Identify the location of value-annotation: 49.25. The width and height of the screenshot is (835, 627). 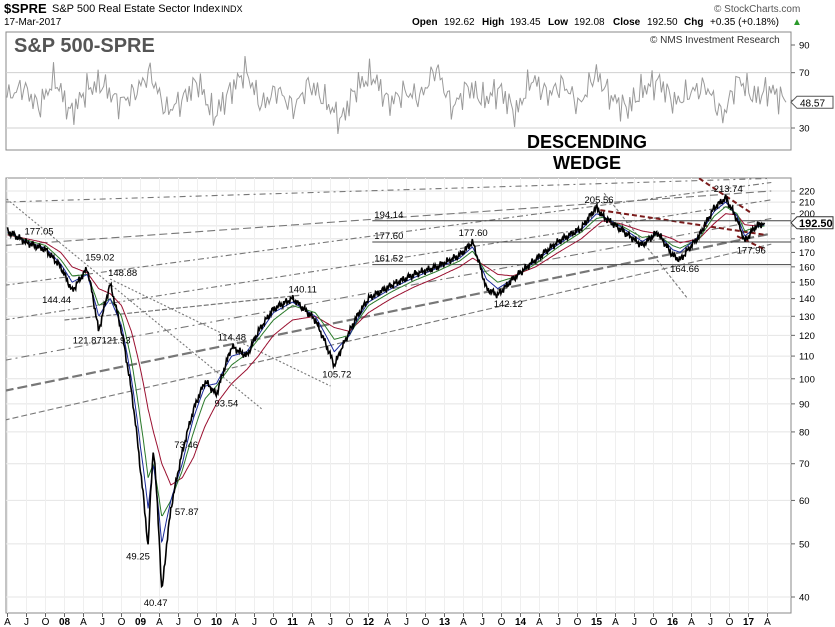
(138, 556).